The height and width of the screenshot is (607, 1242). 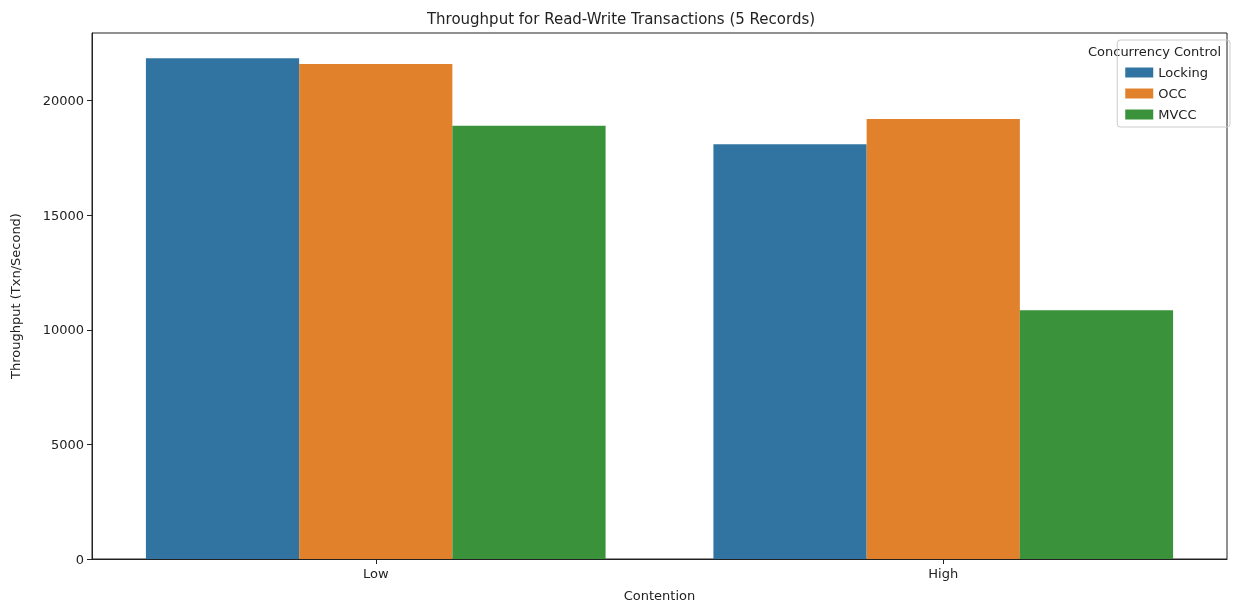 I want to click on y-tick-label: 5000, so click(x=67, y=444).